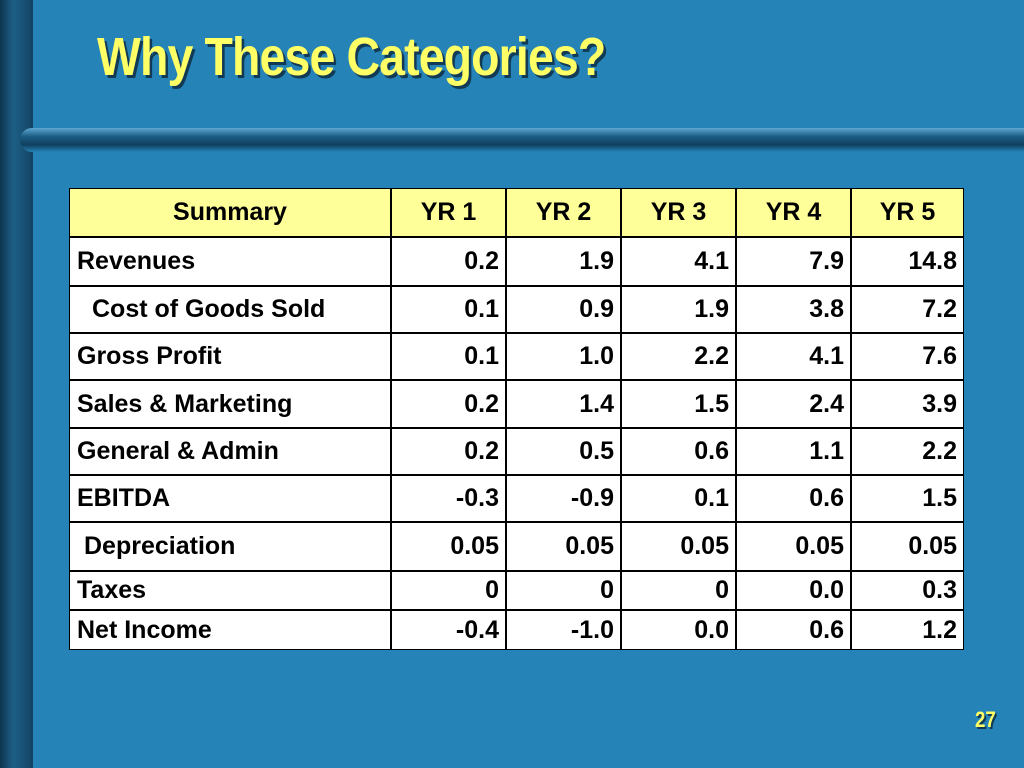 Image resolution: width=1024 pixels, height=768 pixels. I want to click on table-row: Depreciation 0.05 0.05 0.05 0.05 0.05, so click(516, 547).